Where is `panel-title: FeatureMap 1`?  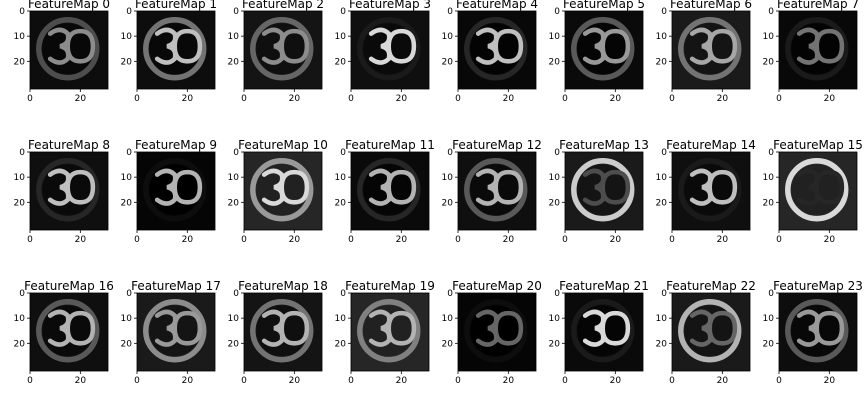 panel-title: FeatureMap 1 is located at coordinates (176, 5).